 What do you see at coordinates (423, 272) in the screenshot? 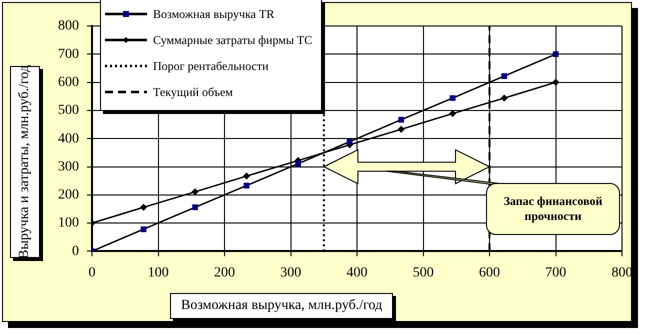
I see `x-tick-label: 500` at bounding box center [423, 272].